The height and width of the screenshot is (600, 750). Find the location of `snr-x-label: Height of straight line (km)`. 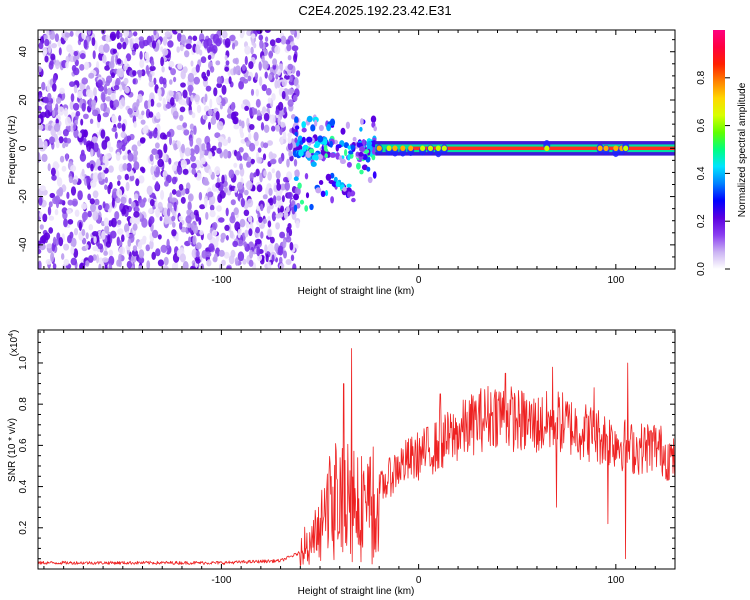

snr-x-label: Height of straight line (km) is located at coordinates (356, 591).